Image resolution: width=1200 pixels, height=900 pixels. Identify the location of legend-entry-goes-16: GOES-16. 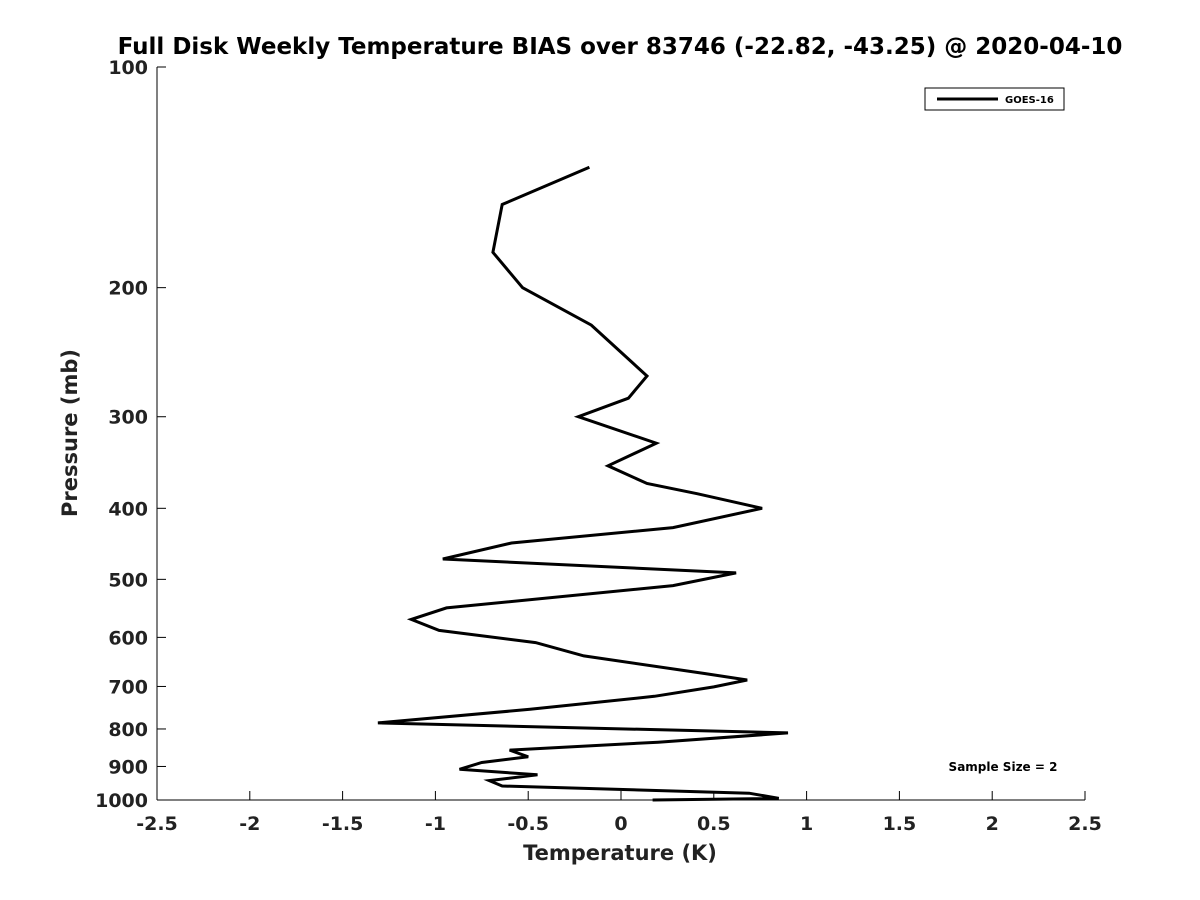
(1029, 100).